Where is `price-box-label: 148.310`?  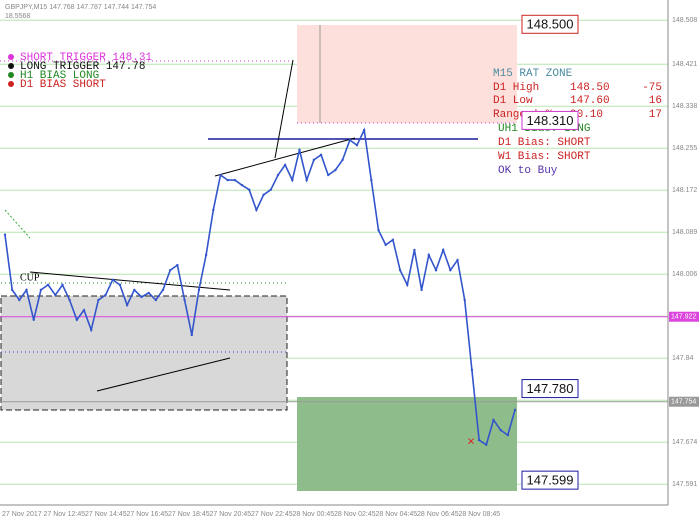 price-box-label: 148.310 is located at coordinates (550, 120).